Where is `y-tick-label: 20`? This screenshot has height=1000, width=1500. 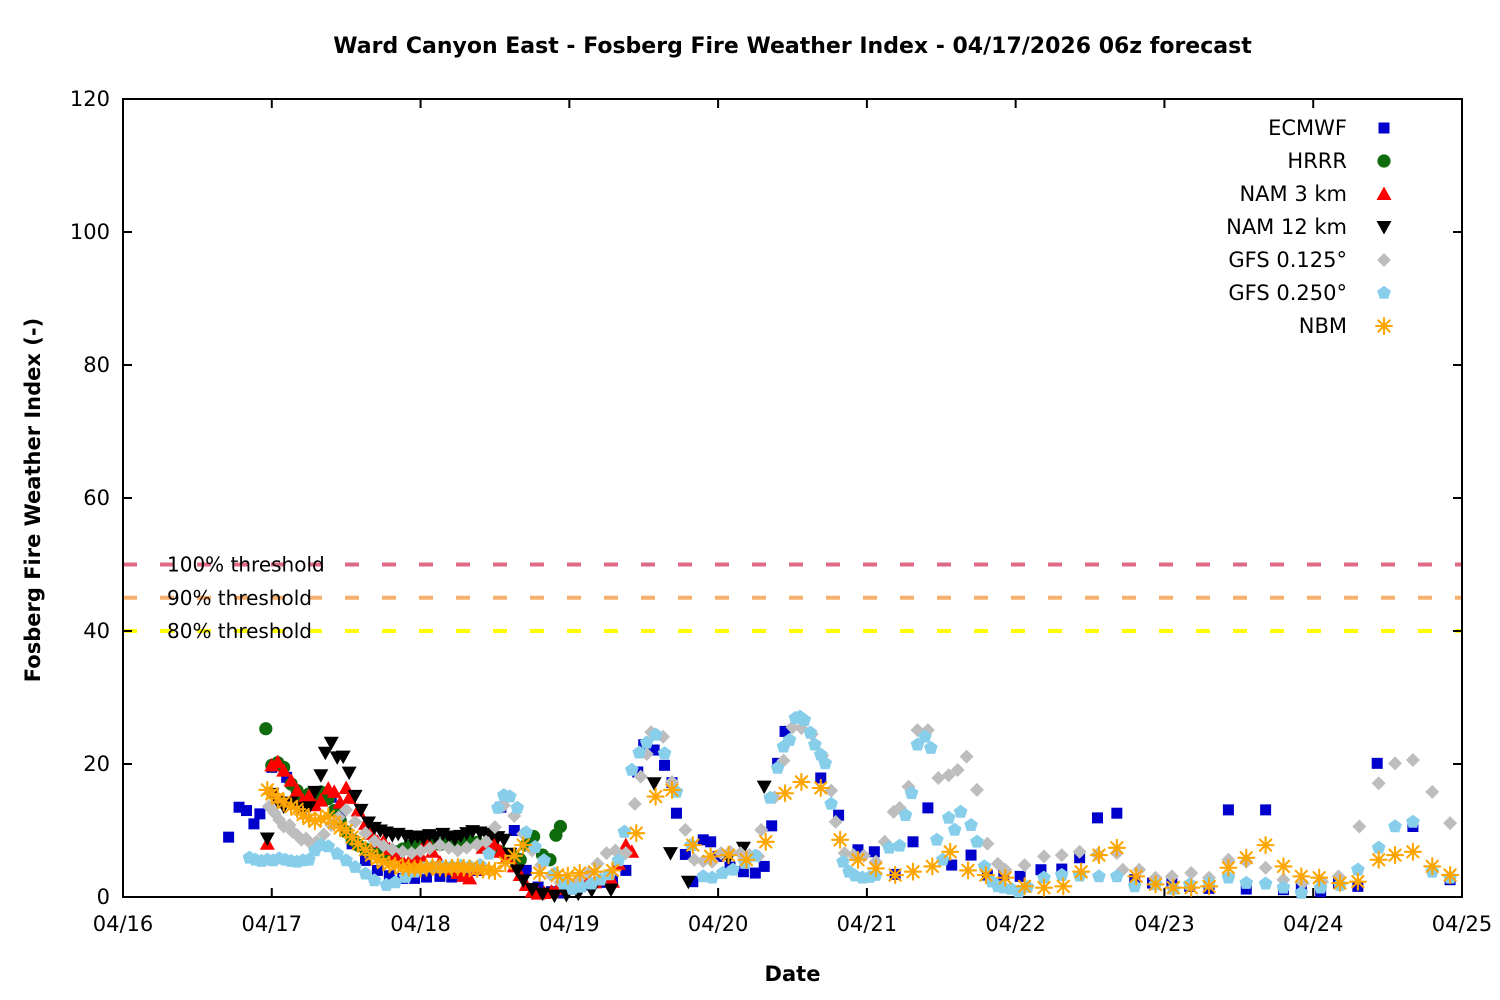
y-tick-label: 20 is located at coordinates (96, 764).